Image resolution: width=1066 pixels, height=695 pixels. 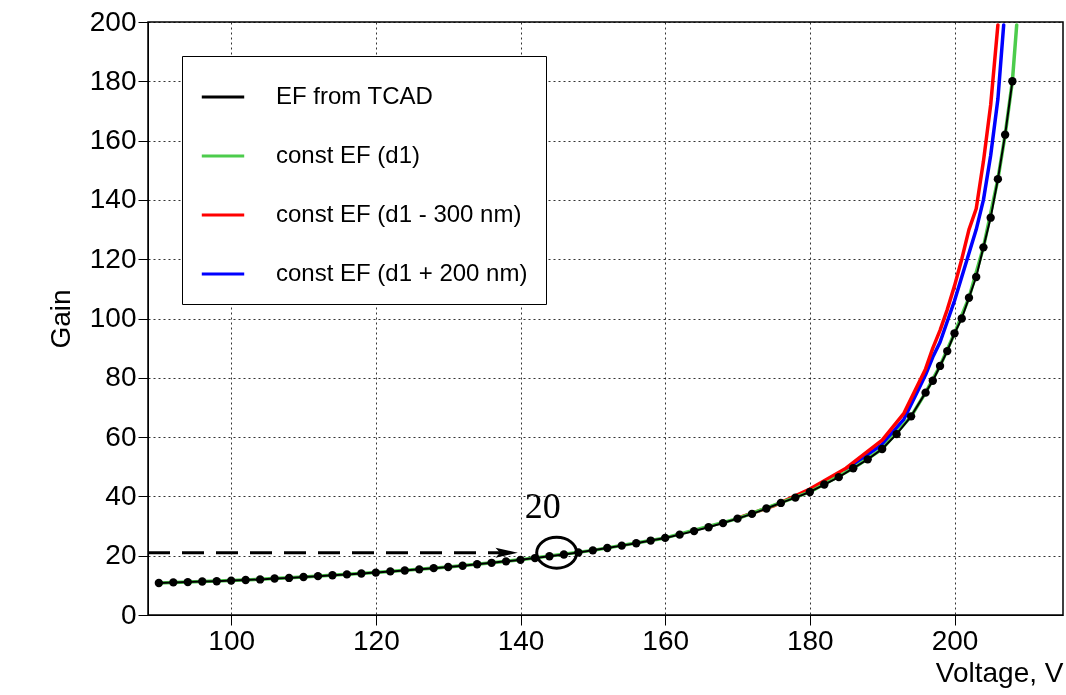 I want to click on x-tick-label: 200, so click(x=955, y=640).